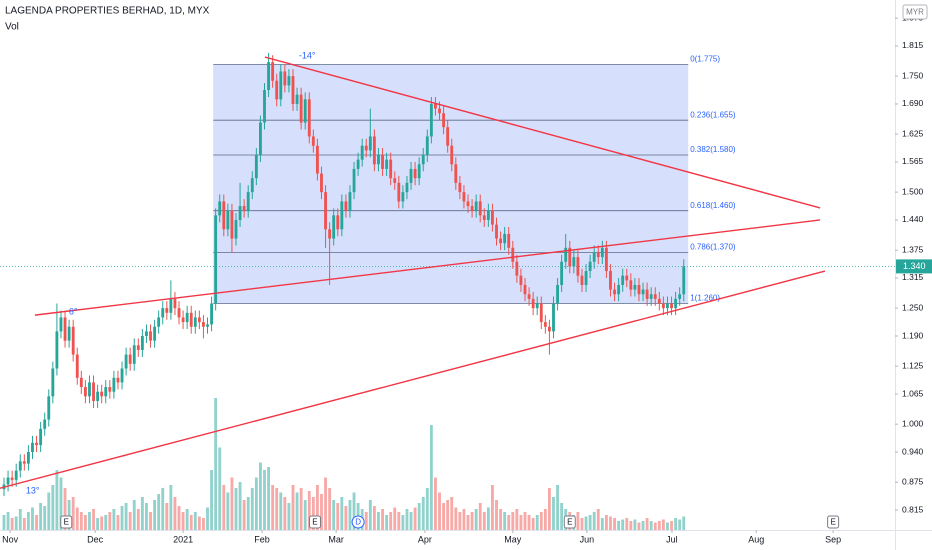 The image size is (932, 550). I want to click on chart-title: LAGENDA PROPERTIES BERHAD, 1D, MYX, so click(107, 11).